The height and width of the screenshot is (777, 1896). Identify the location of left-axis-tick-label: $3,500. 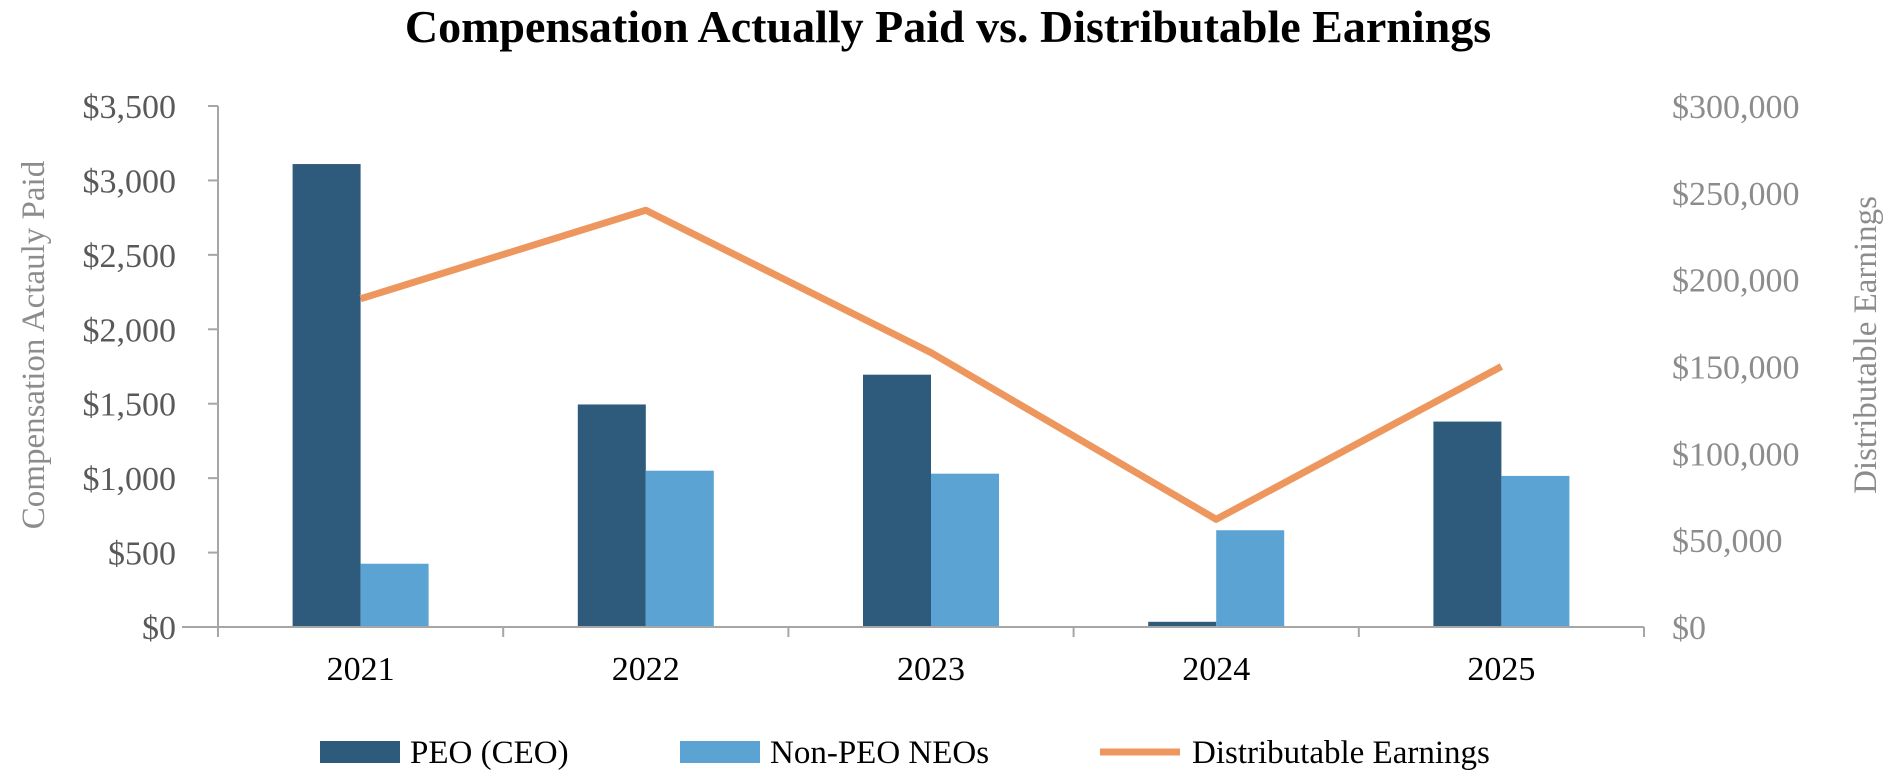
(130, 107).